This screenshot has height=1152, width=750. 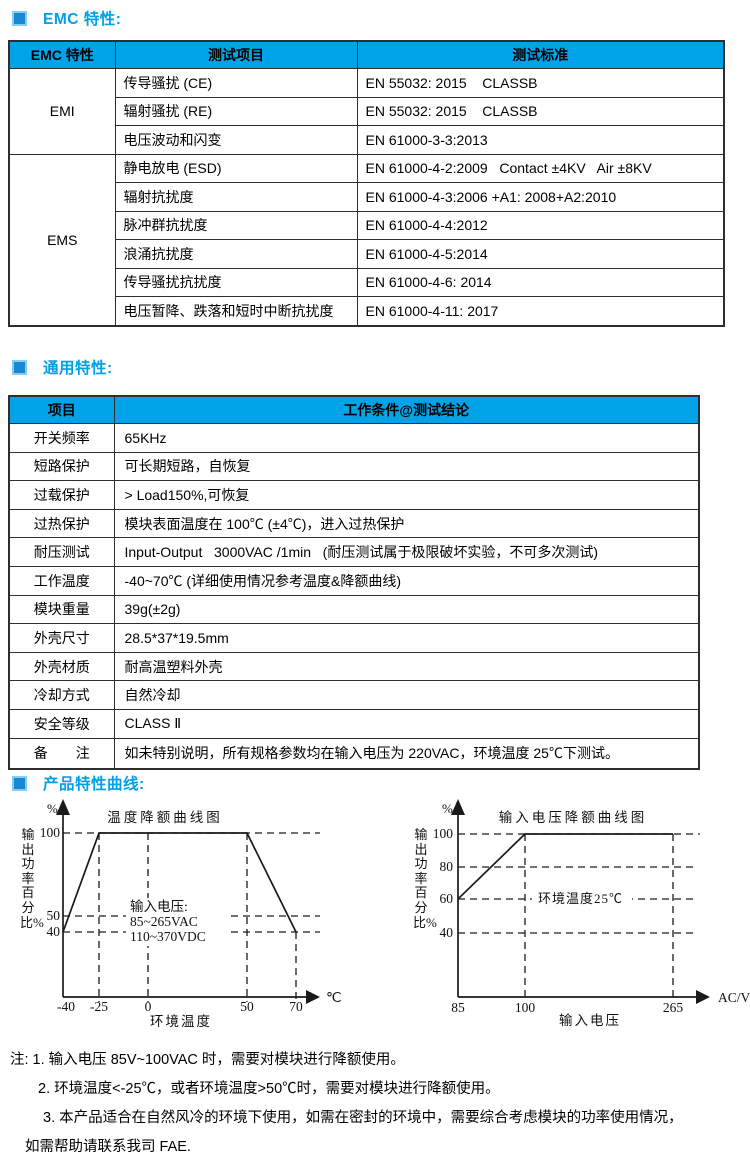 What do you see at coordinates (236, 197) in the screenshot?
I see `cell-test-item: 辐射抗扰度` at bounding box center [236, 197].